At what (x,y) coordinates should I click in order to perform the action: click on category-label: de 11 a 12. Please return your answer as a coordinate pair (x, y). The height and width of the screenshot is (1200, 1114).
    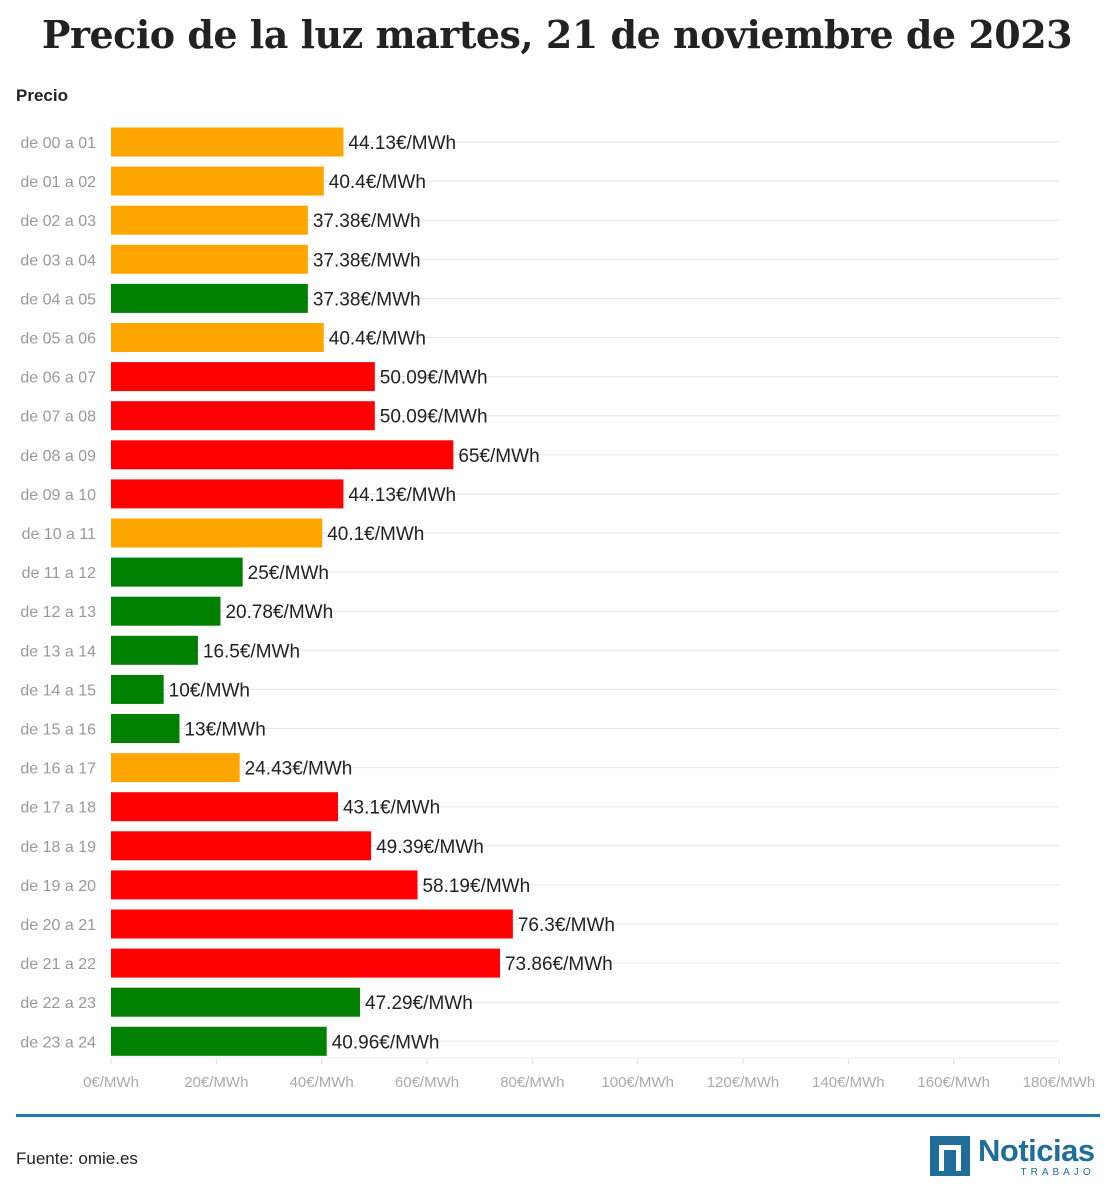
    Looking at the image, I should click on (59, 573).